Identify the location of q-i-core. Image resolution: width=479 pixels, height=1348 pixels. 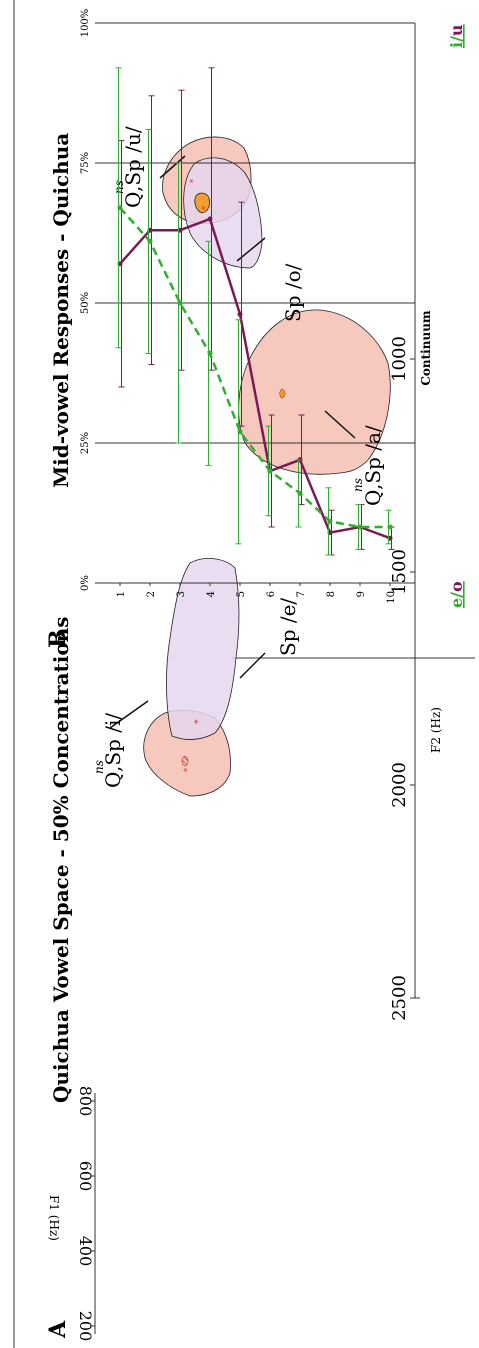
(185, 761).